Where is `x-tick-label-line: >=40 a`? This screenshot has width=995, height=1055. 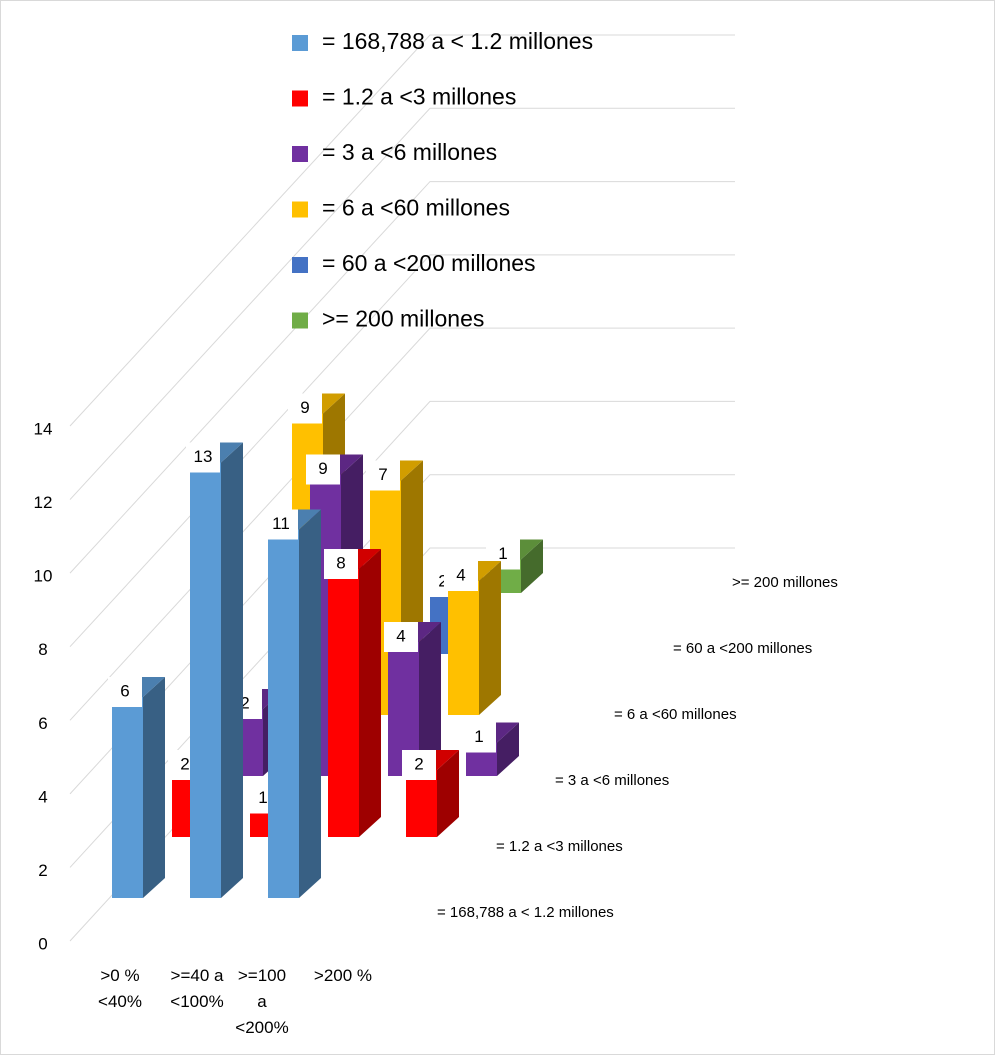 x-tick-label-line: >=40 a is located at coordinates (197, 975).